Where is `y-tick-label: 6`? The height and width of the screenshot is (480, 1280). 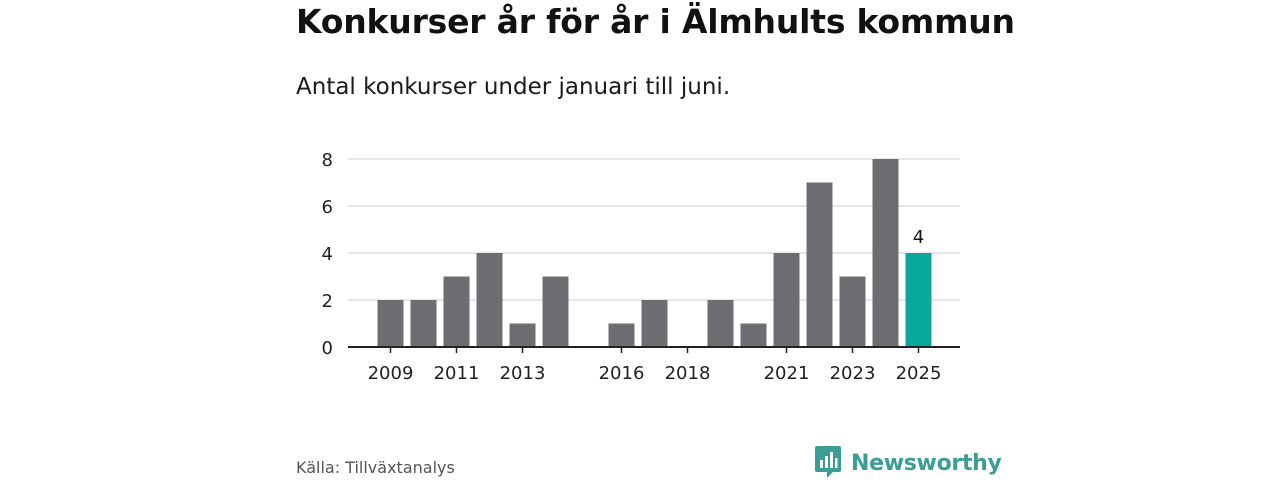
y-tick-label: 6 is located at coordinates (327, 207).